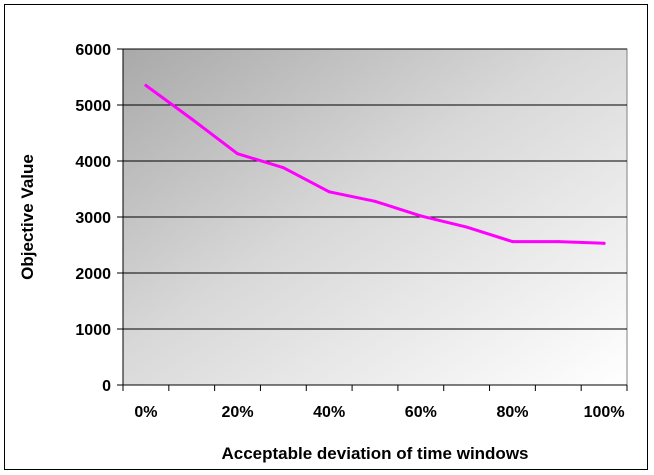 Image resolution: width=654 pixels, height=475 pixels. What do you see at coordinates (329, 412) in the screenshot?
I see `x-tick-label: 40%` at bounding box center [329, 412].